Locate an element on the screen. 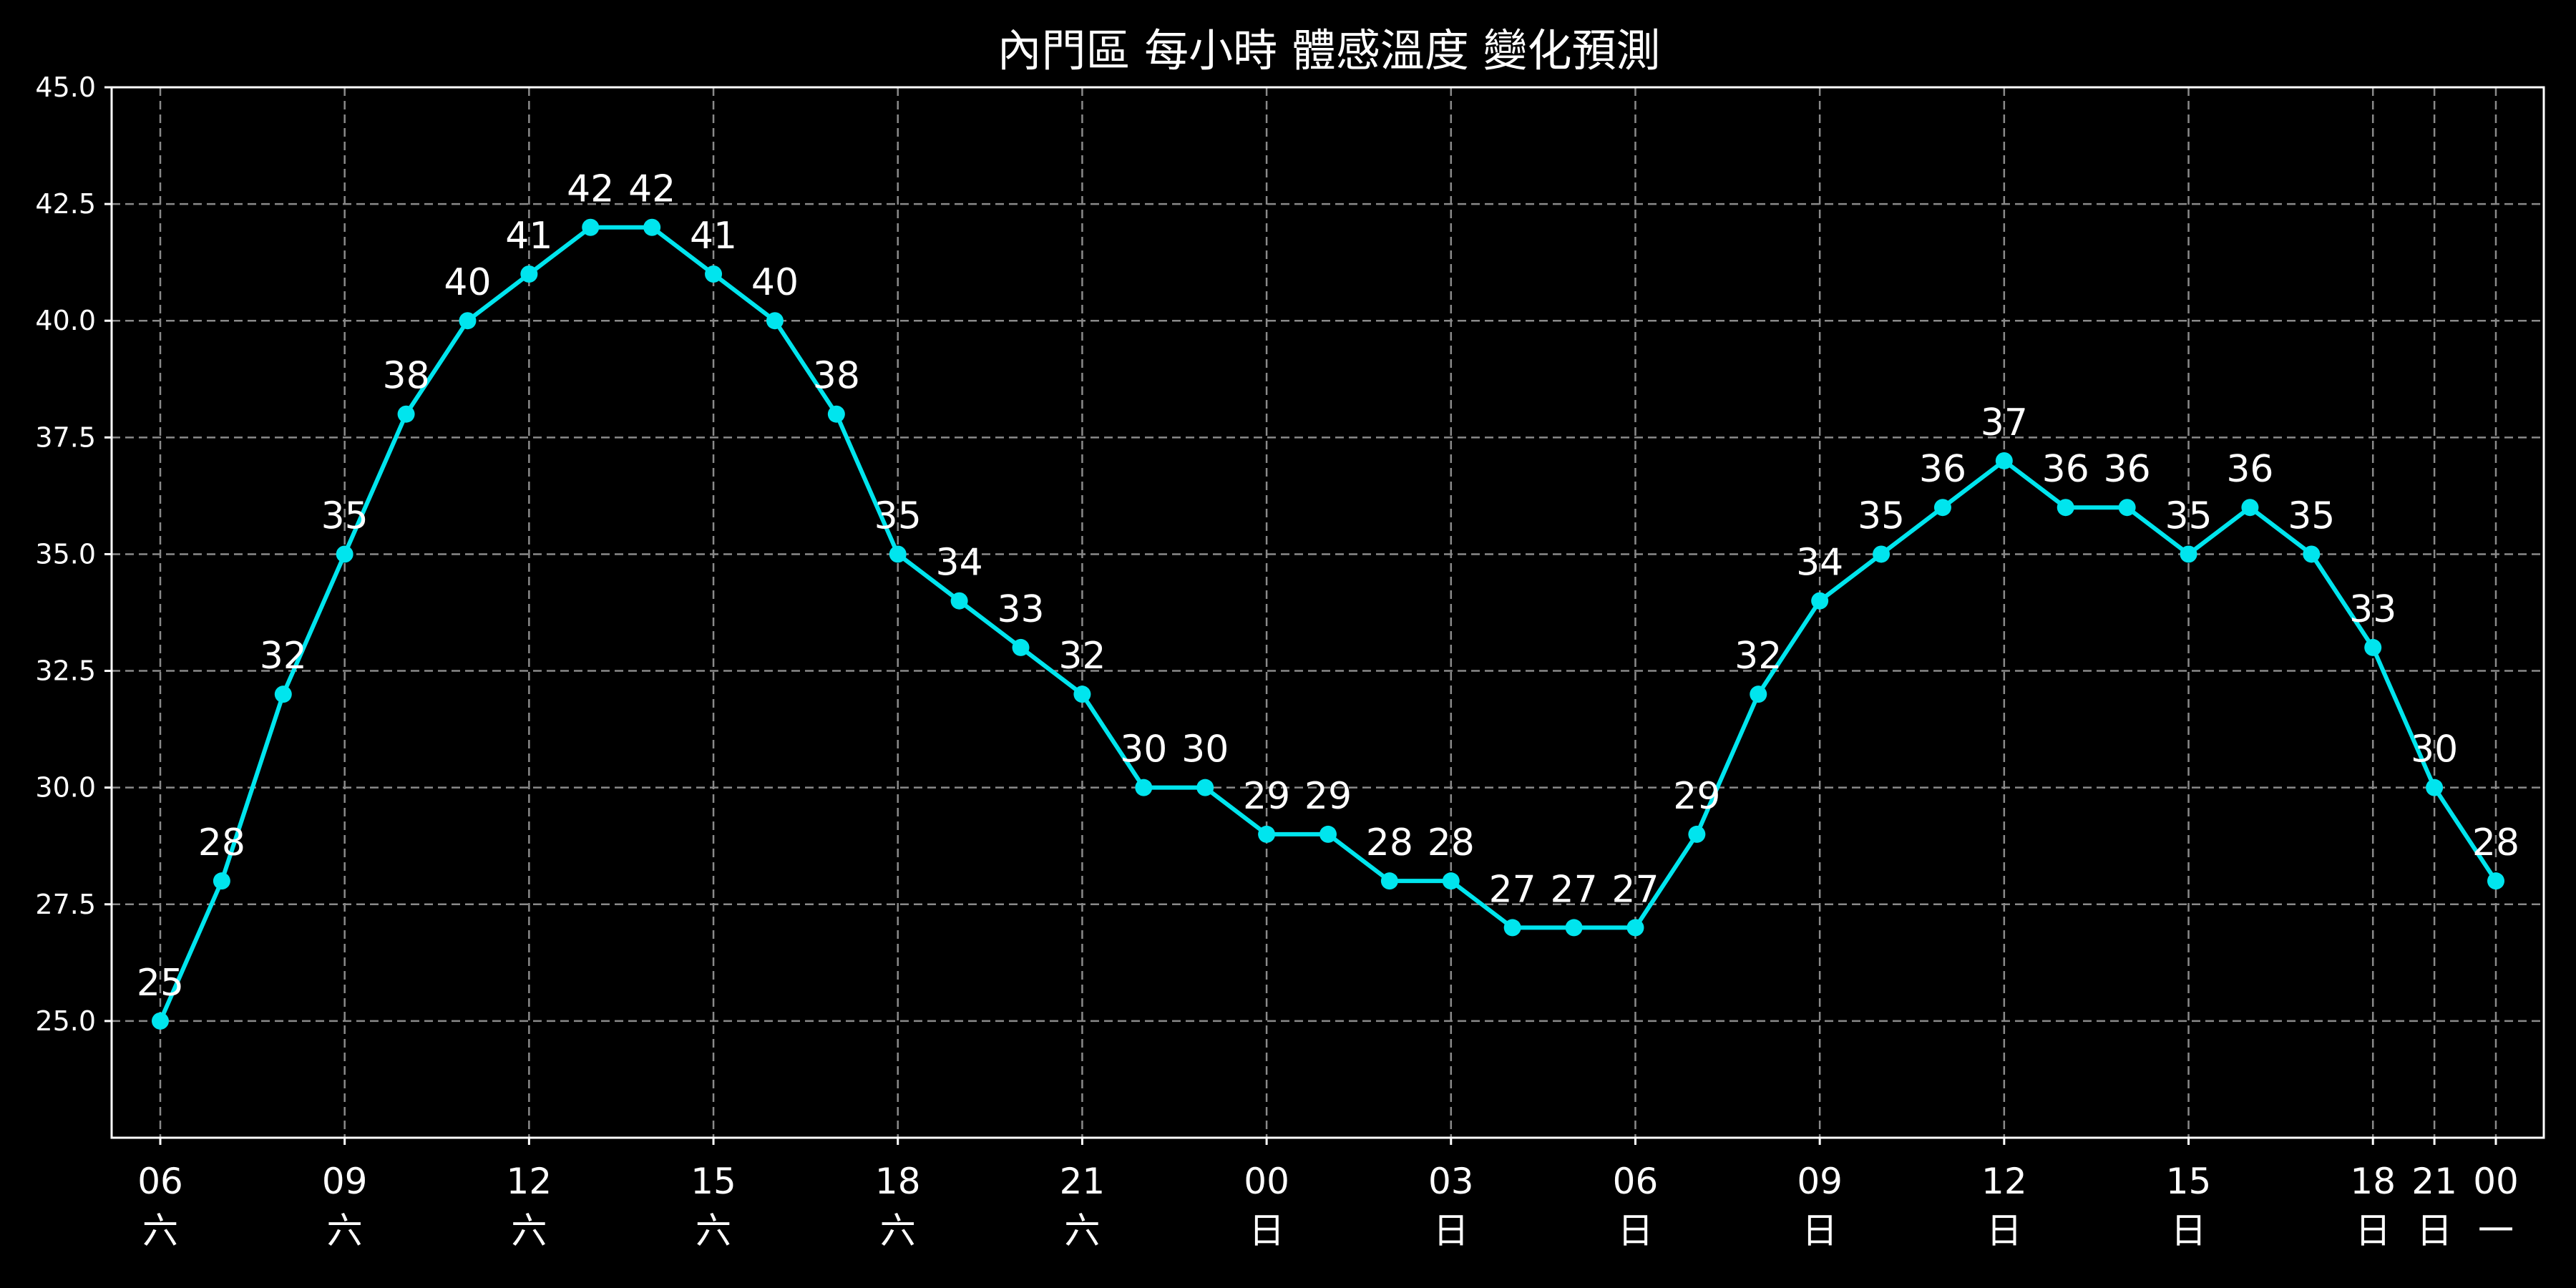 The height and width of the screenshot is (1288, 2576). y-tick-label: 37.5 is located at coordinates (65, 437).